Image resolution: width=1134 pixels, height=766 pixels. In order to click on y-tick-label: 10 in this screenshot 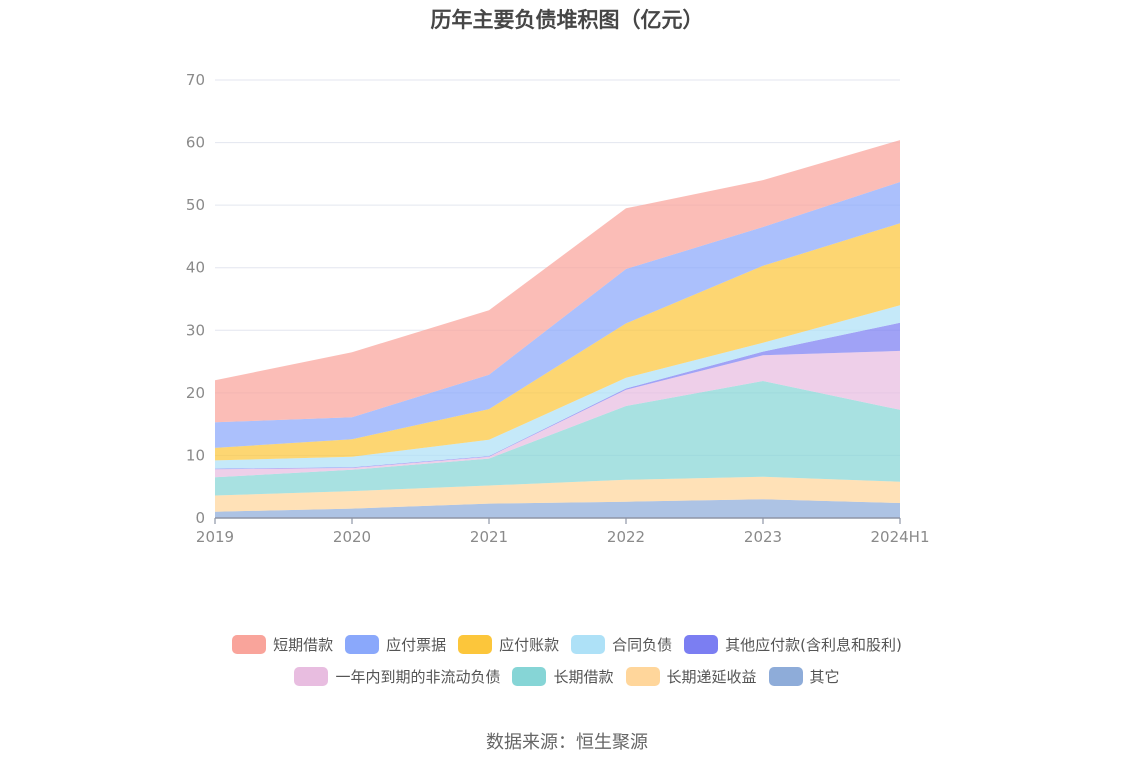, I will do `click(195, 455)`.